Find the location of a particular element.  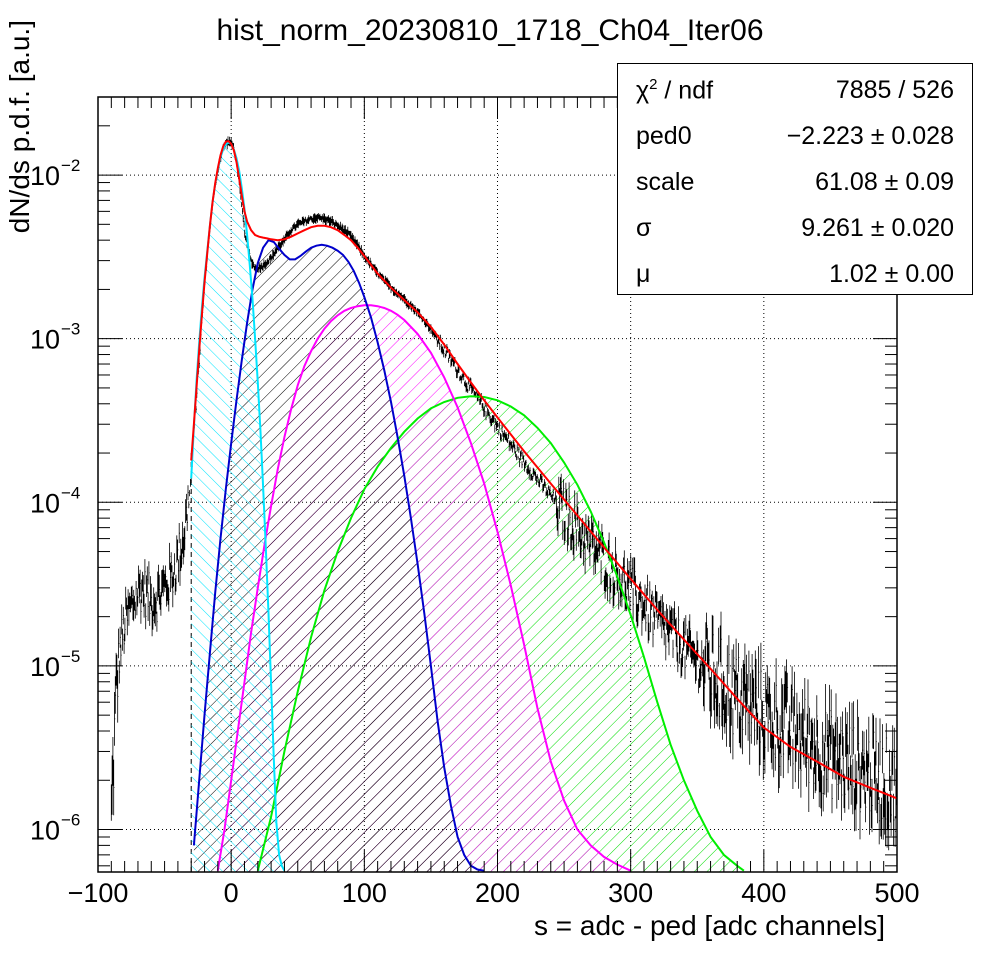

stats-value: 1.02 ± 0.00 is located at coordinates (891, 274).